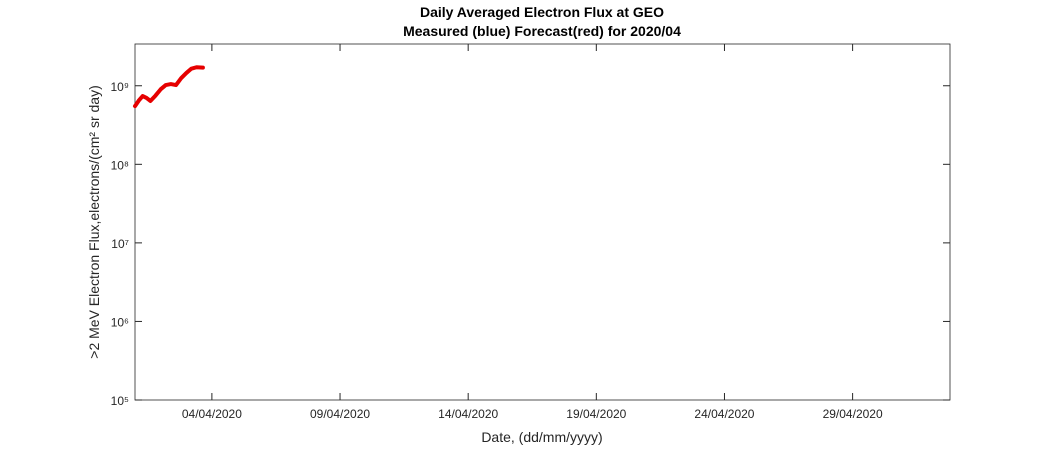  Describe the element at coordinates (724, 414) in the screenshot. I see `x-tick-label: 24/04/2020` at that location.